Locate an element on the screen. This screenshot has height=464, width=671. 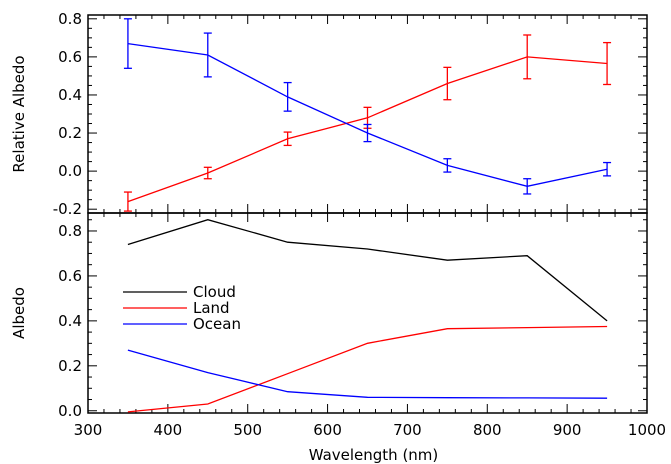
y-tick-label: -0.2 is located at coordinates (67, 209).